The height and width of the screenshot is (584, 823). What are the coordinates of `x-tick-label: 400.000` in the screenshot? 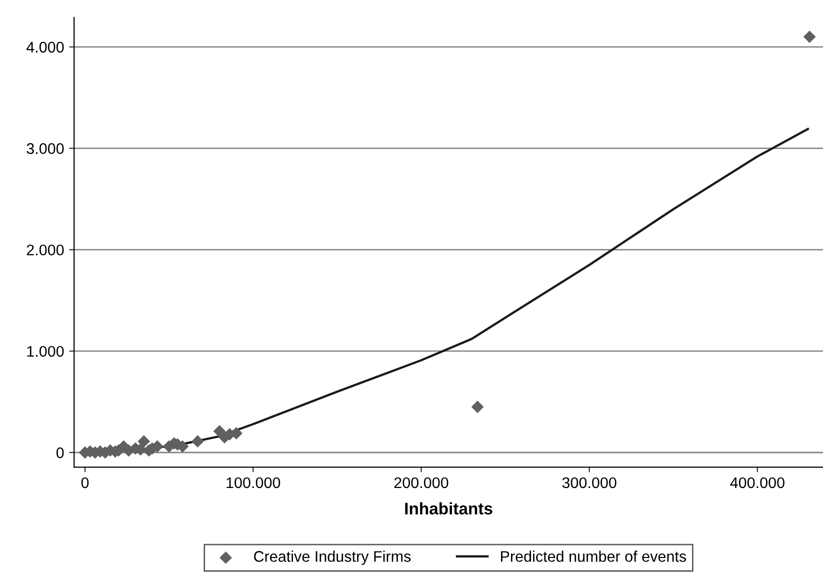 It's located at (757, 482).